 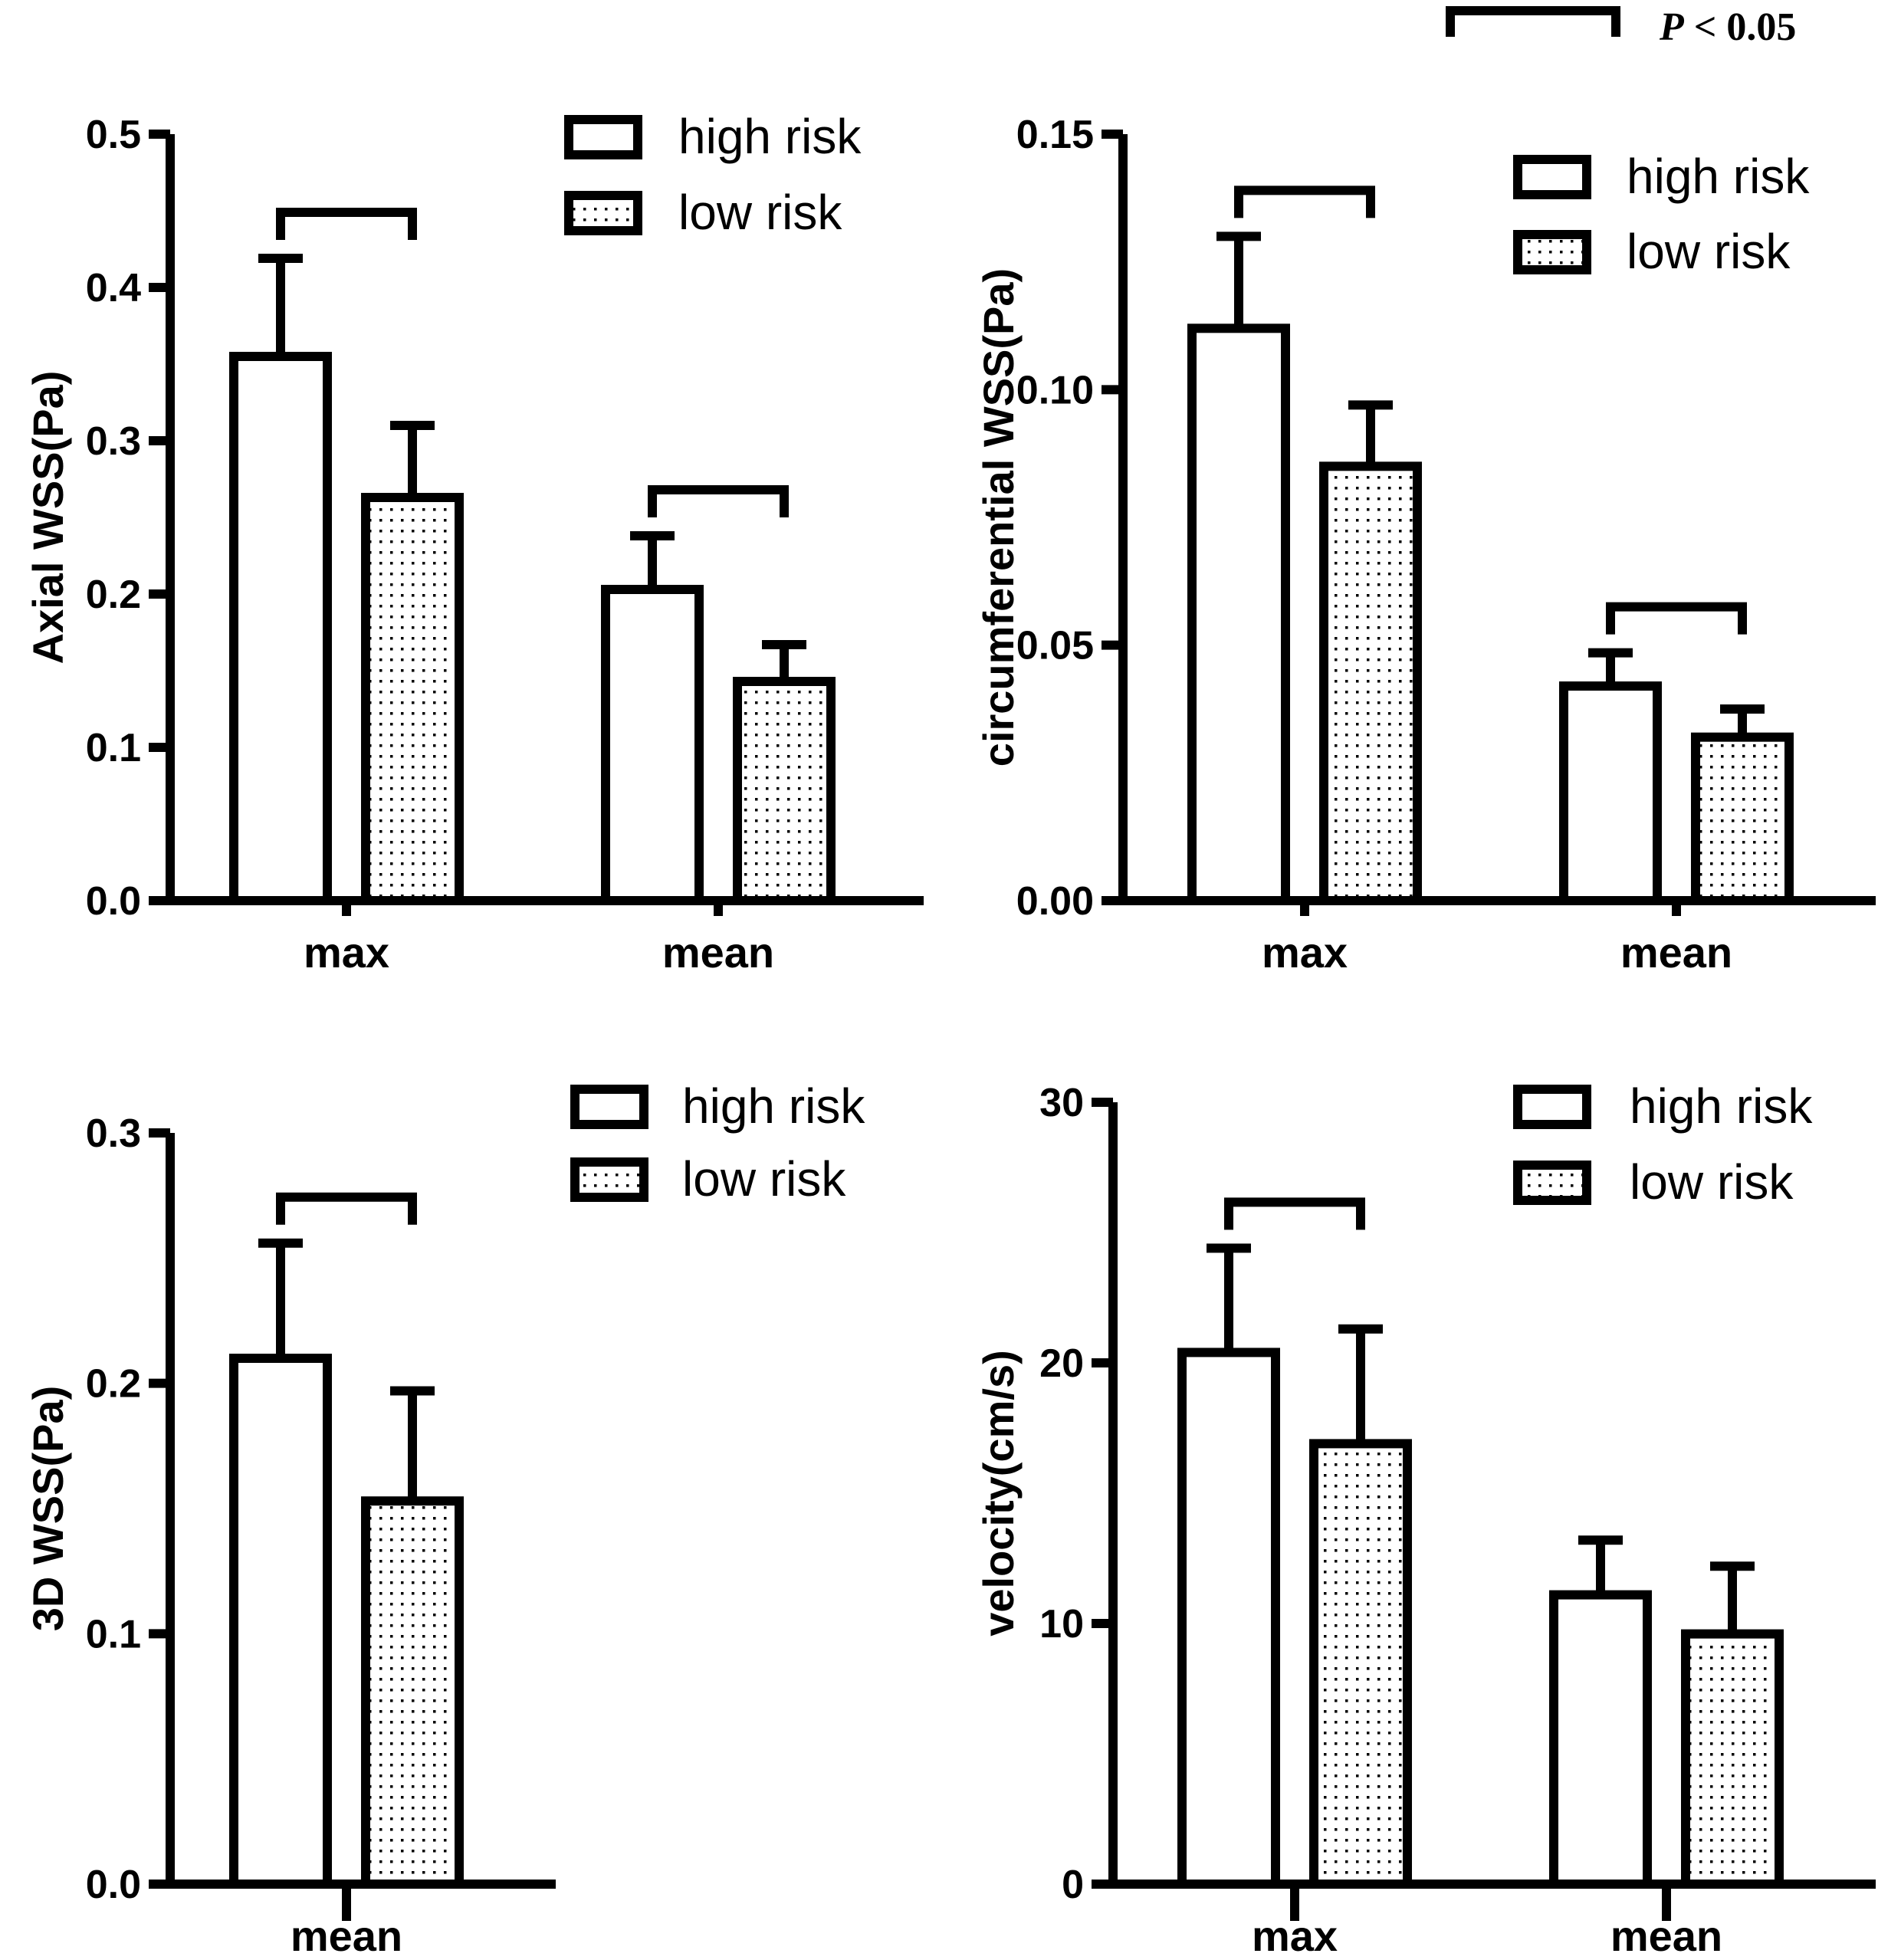 I want to click on p-value-label: P < 0.05, so click(x=1728, y=27).